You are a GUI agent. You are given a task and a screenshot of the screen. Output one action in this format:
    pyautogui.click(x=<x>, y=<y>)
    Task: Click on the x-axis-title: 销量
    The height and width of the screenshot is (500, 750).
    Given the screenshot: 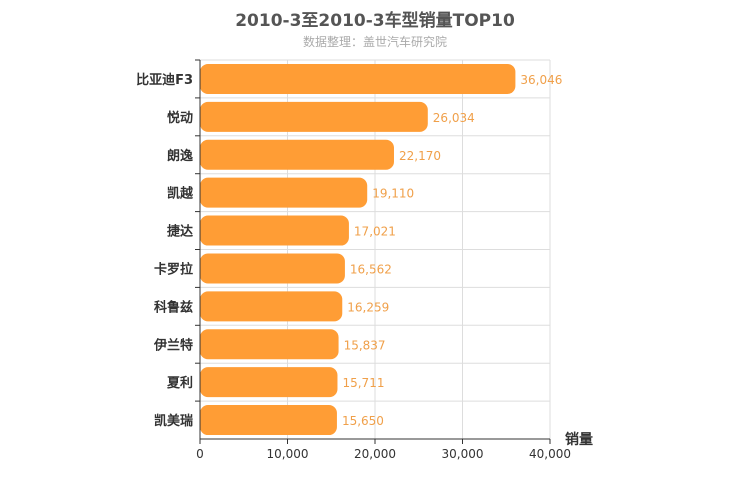 What is the action you would take?
    pyautogui.click(x=579, y=439)
    